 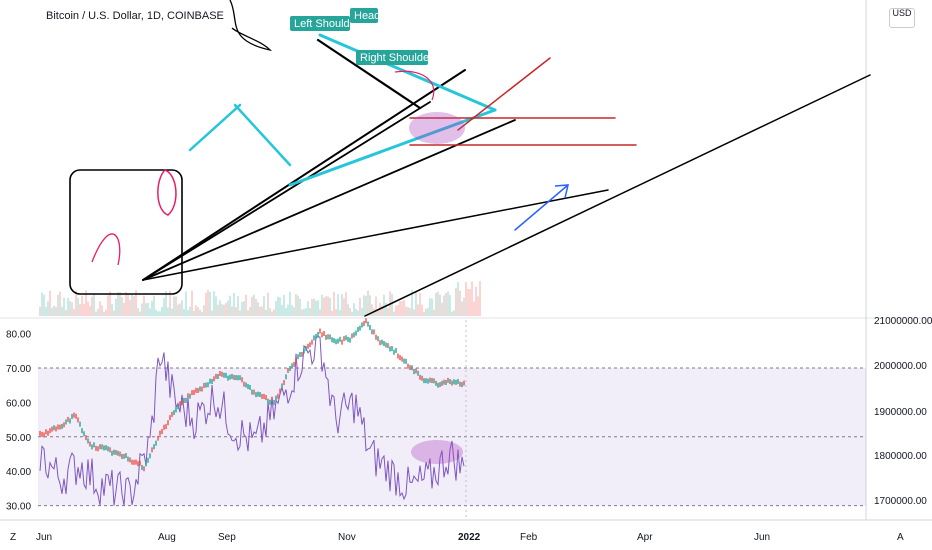 What do you see at coordinates (251, 26) in the screenshot?
I see `hand-drawn-stroke` at bounding box center [251, 26].